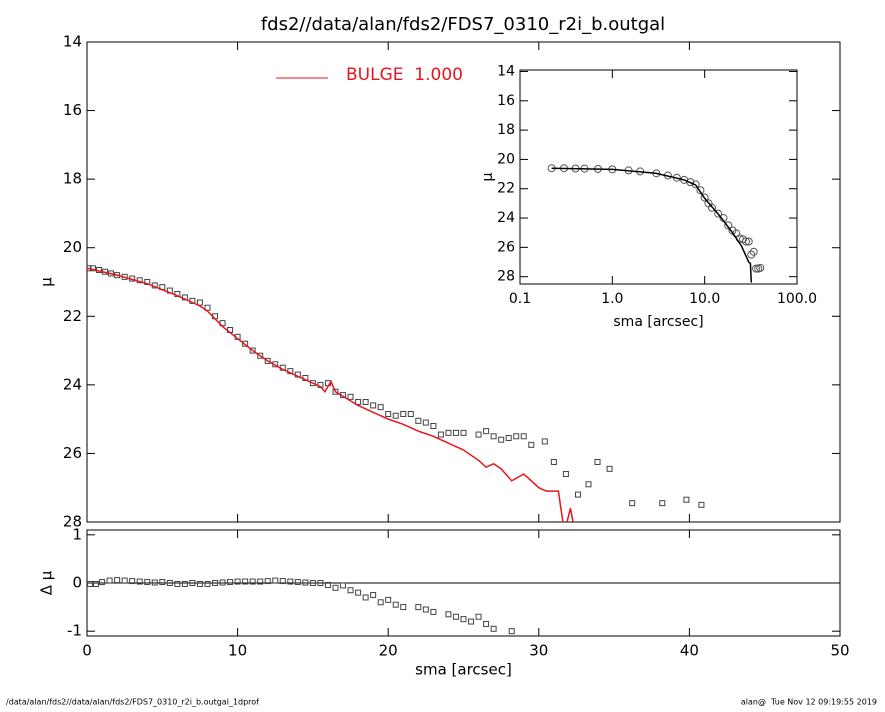  Describe the element at coordinates (87, 651) in the screenshot. I see `x-tick-label: 0` at that location.